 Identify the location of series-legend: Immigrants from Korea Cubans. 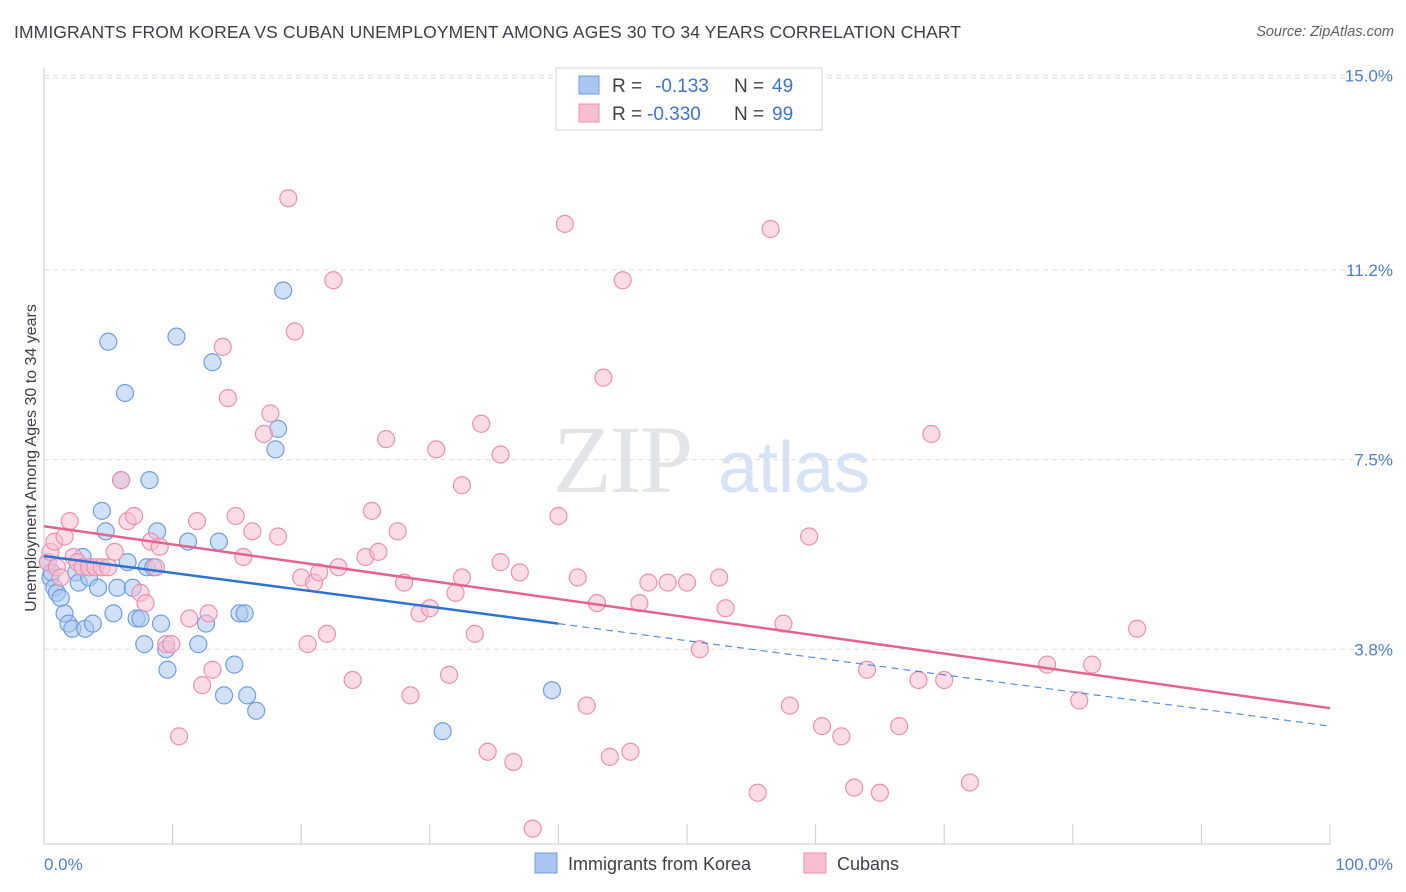
(716, 863).